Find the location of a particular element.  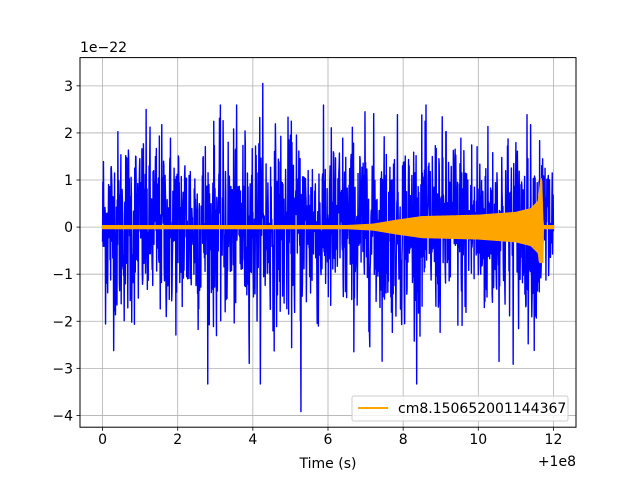

legend-box is located at coordinates (460, 408).